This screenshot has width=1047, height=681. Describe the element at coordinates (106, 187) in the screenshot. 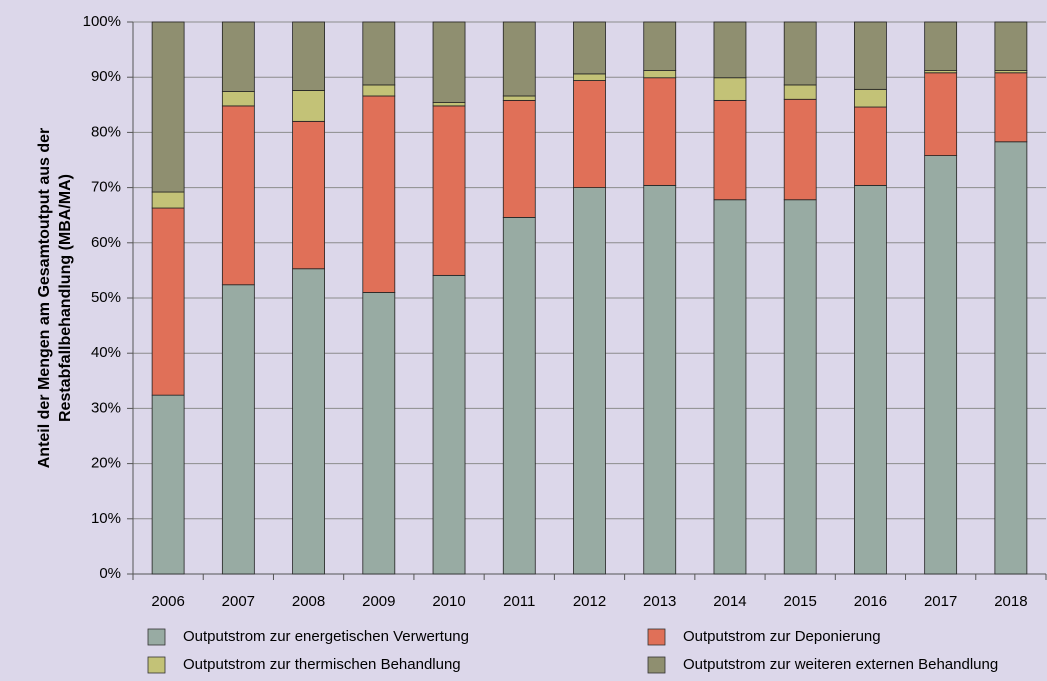

I see `y-tick-label: 70%` at that location.